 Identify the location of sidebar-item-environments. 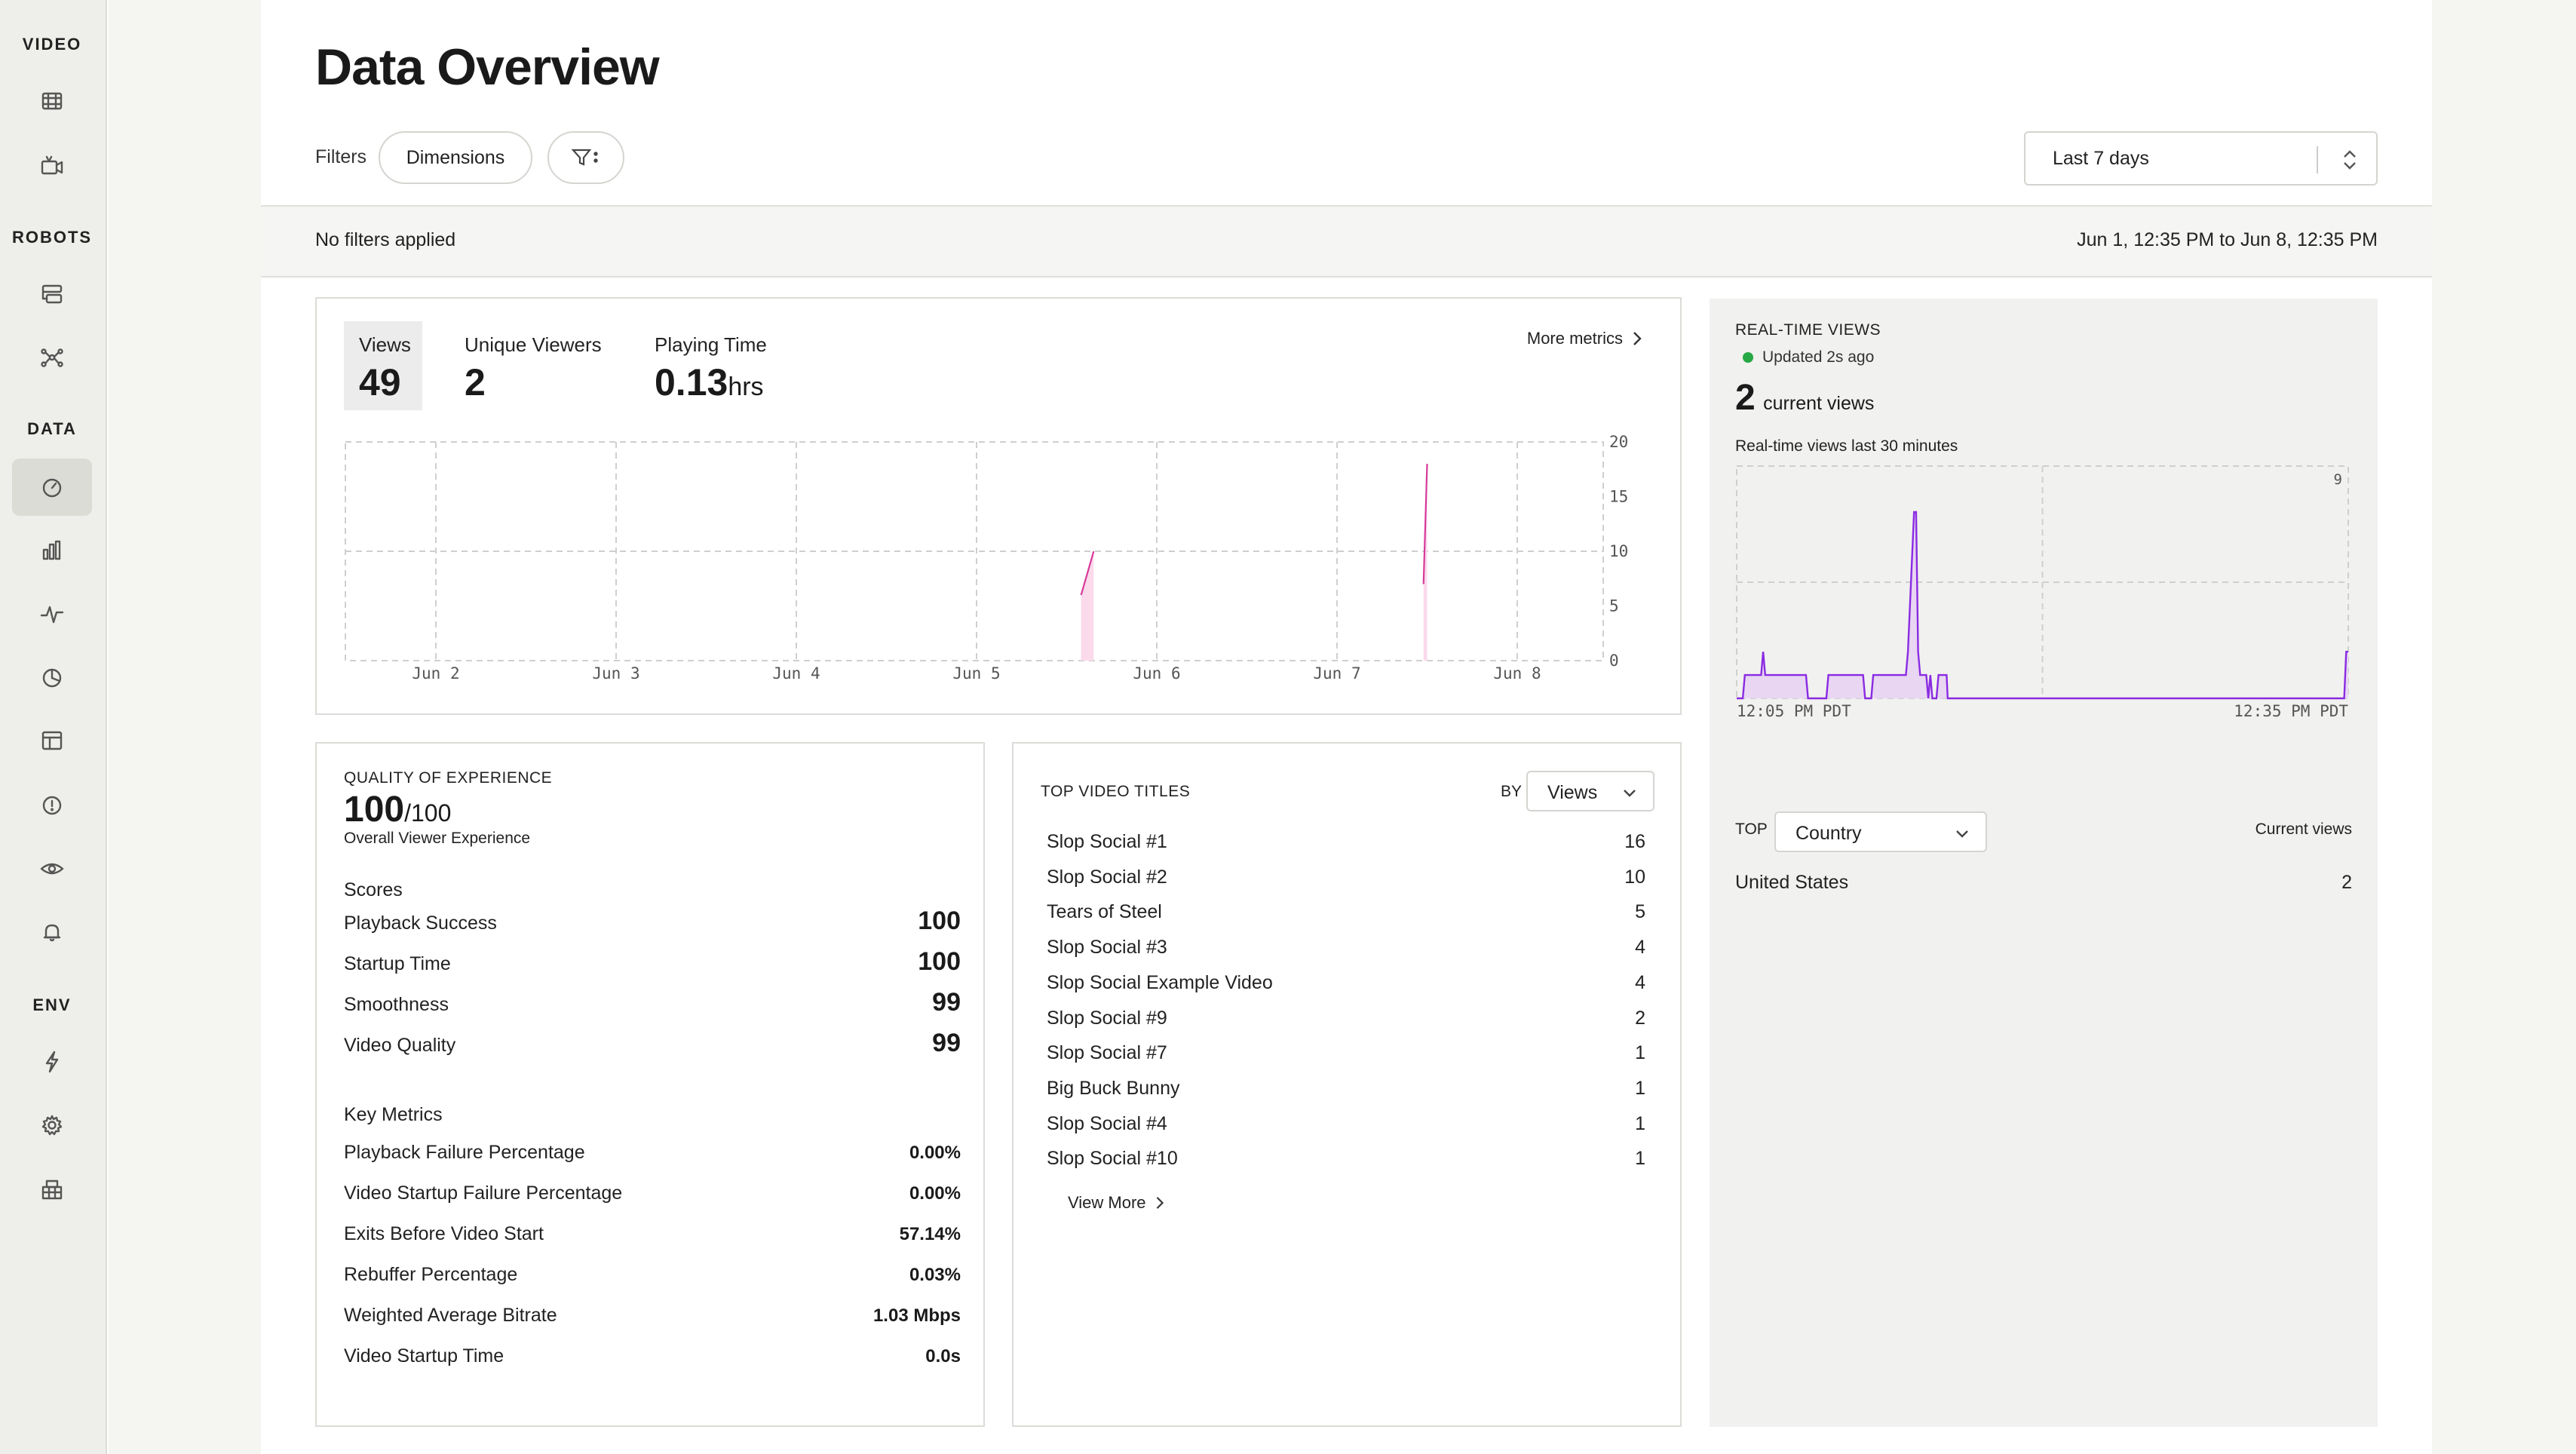
(52, 1190).